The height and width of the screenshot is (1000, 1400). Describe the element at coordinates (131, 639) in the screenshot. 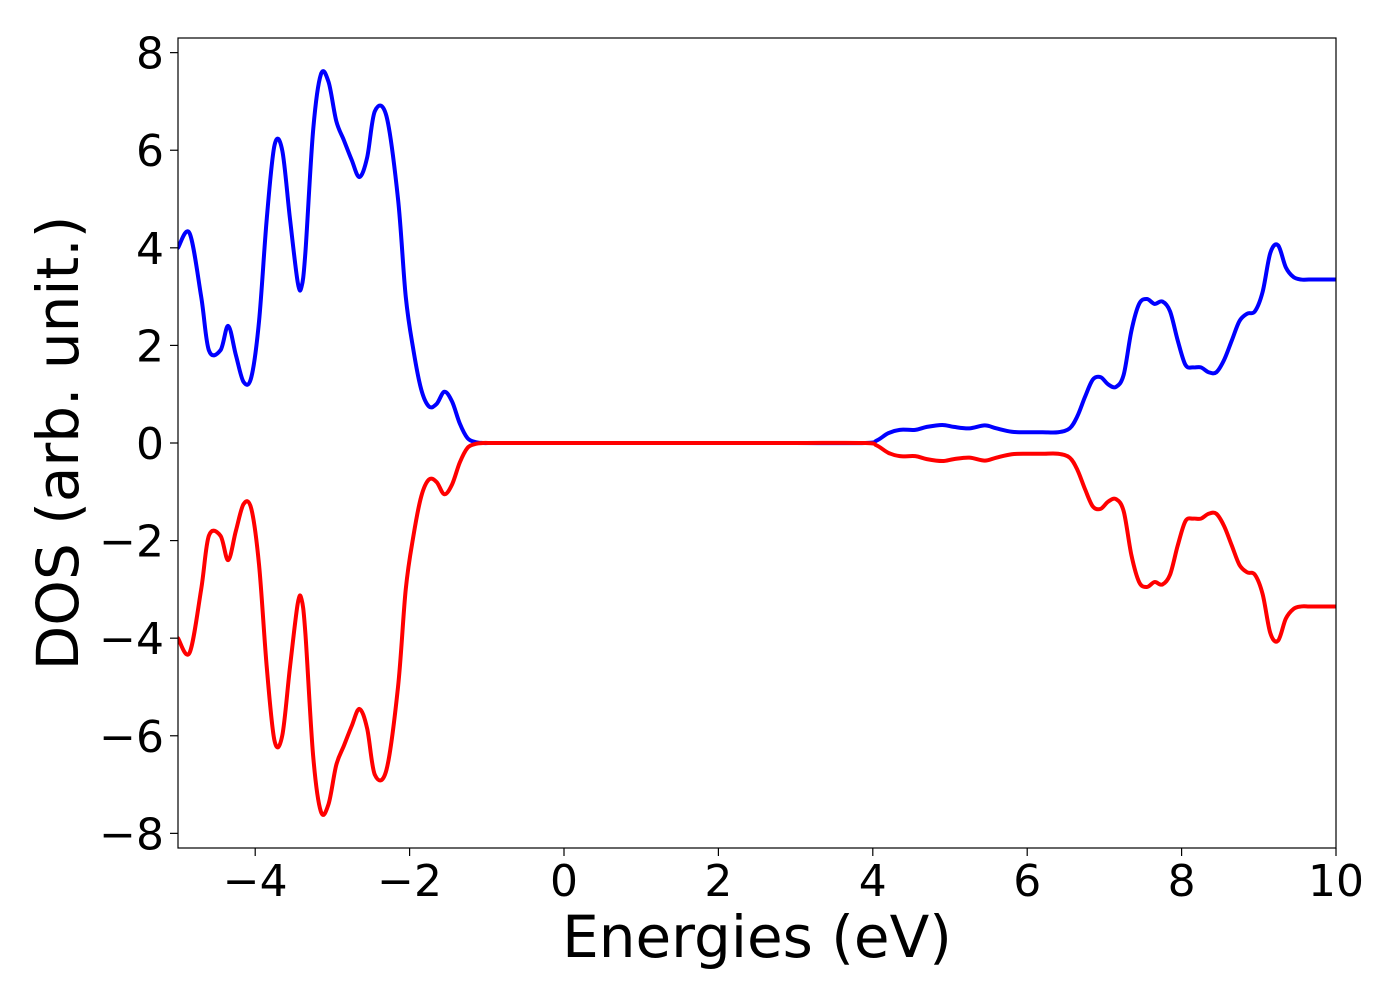

I see `y-tick-label: −4` at that location.